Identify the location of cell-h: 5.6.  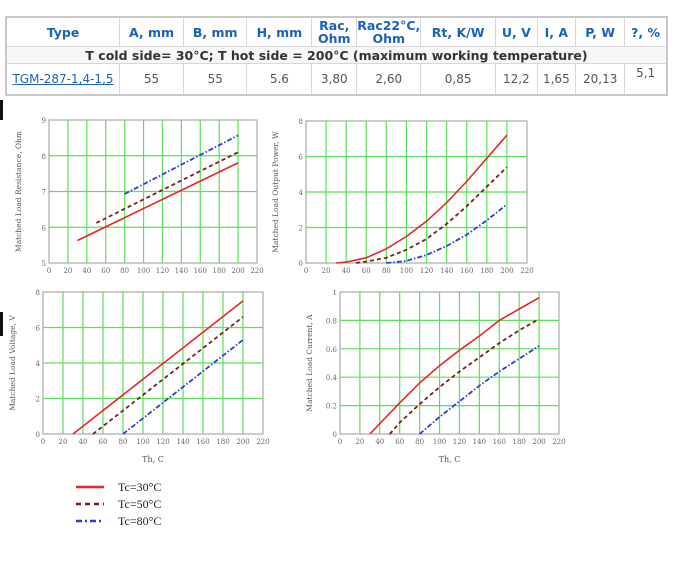
(279, 79).